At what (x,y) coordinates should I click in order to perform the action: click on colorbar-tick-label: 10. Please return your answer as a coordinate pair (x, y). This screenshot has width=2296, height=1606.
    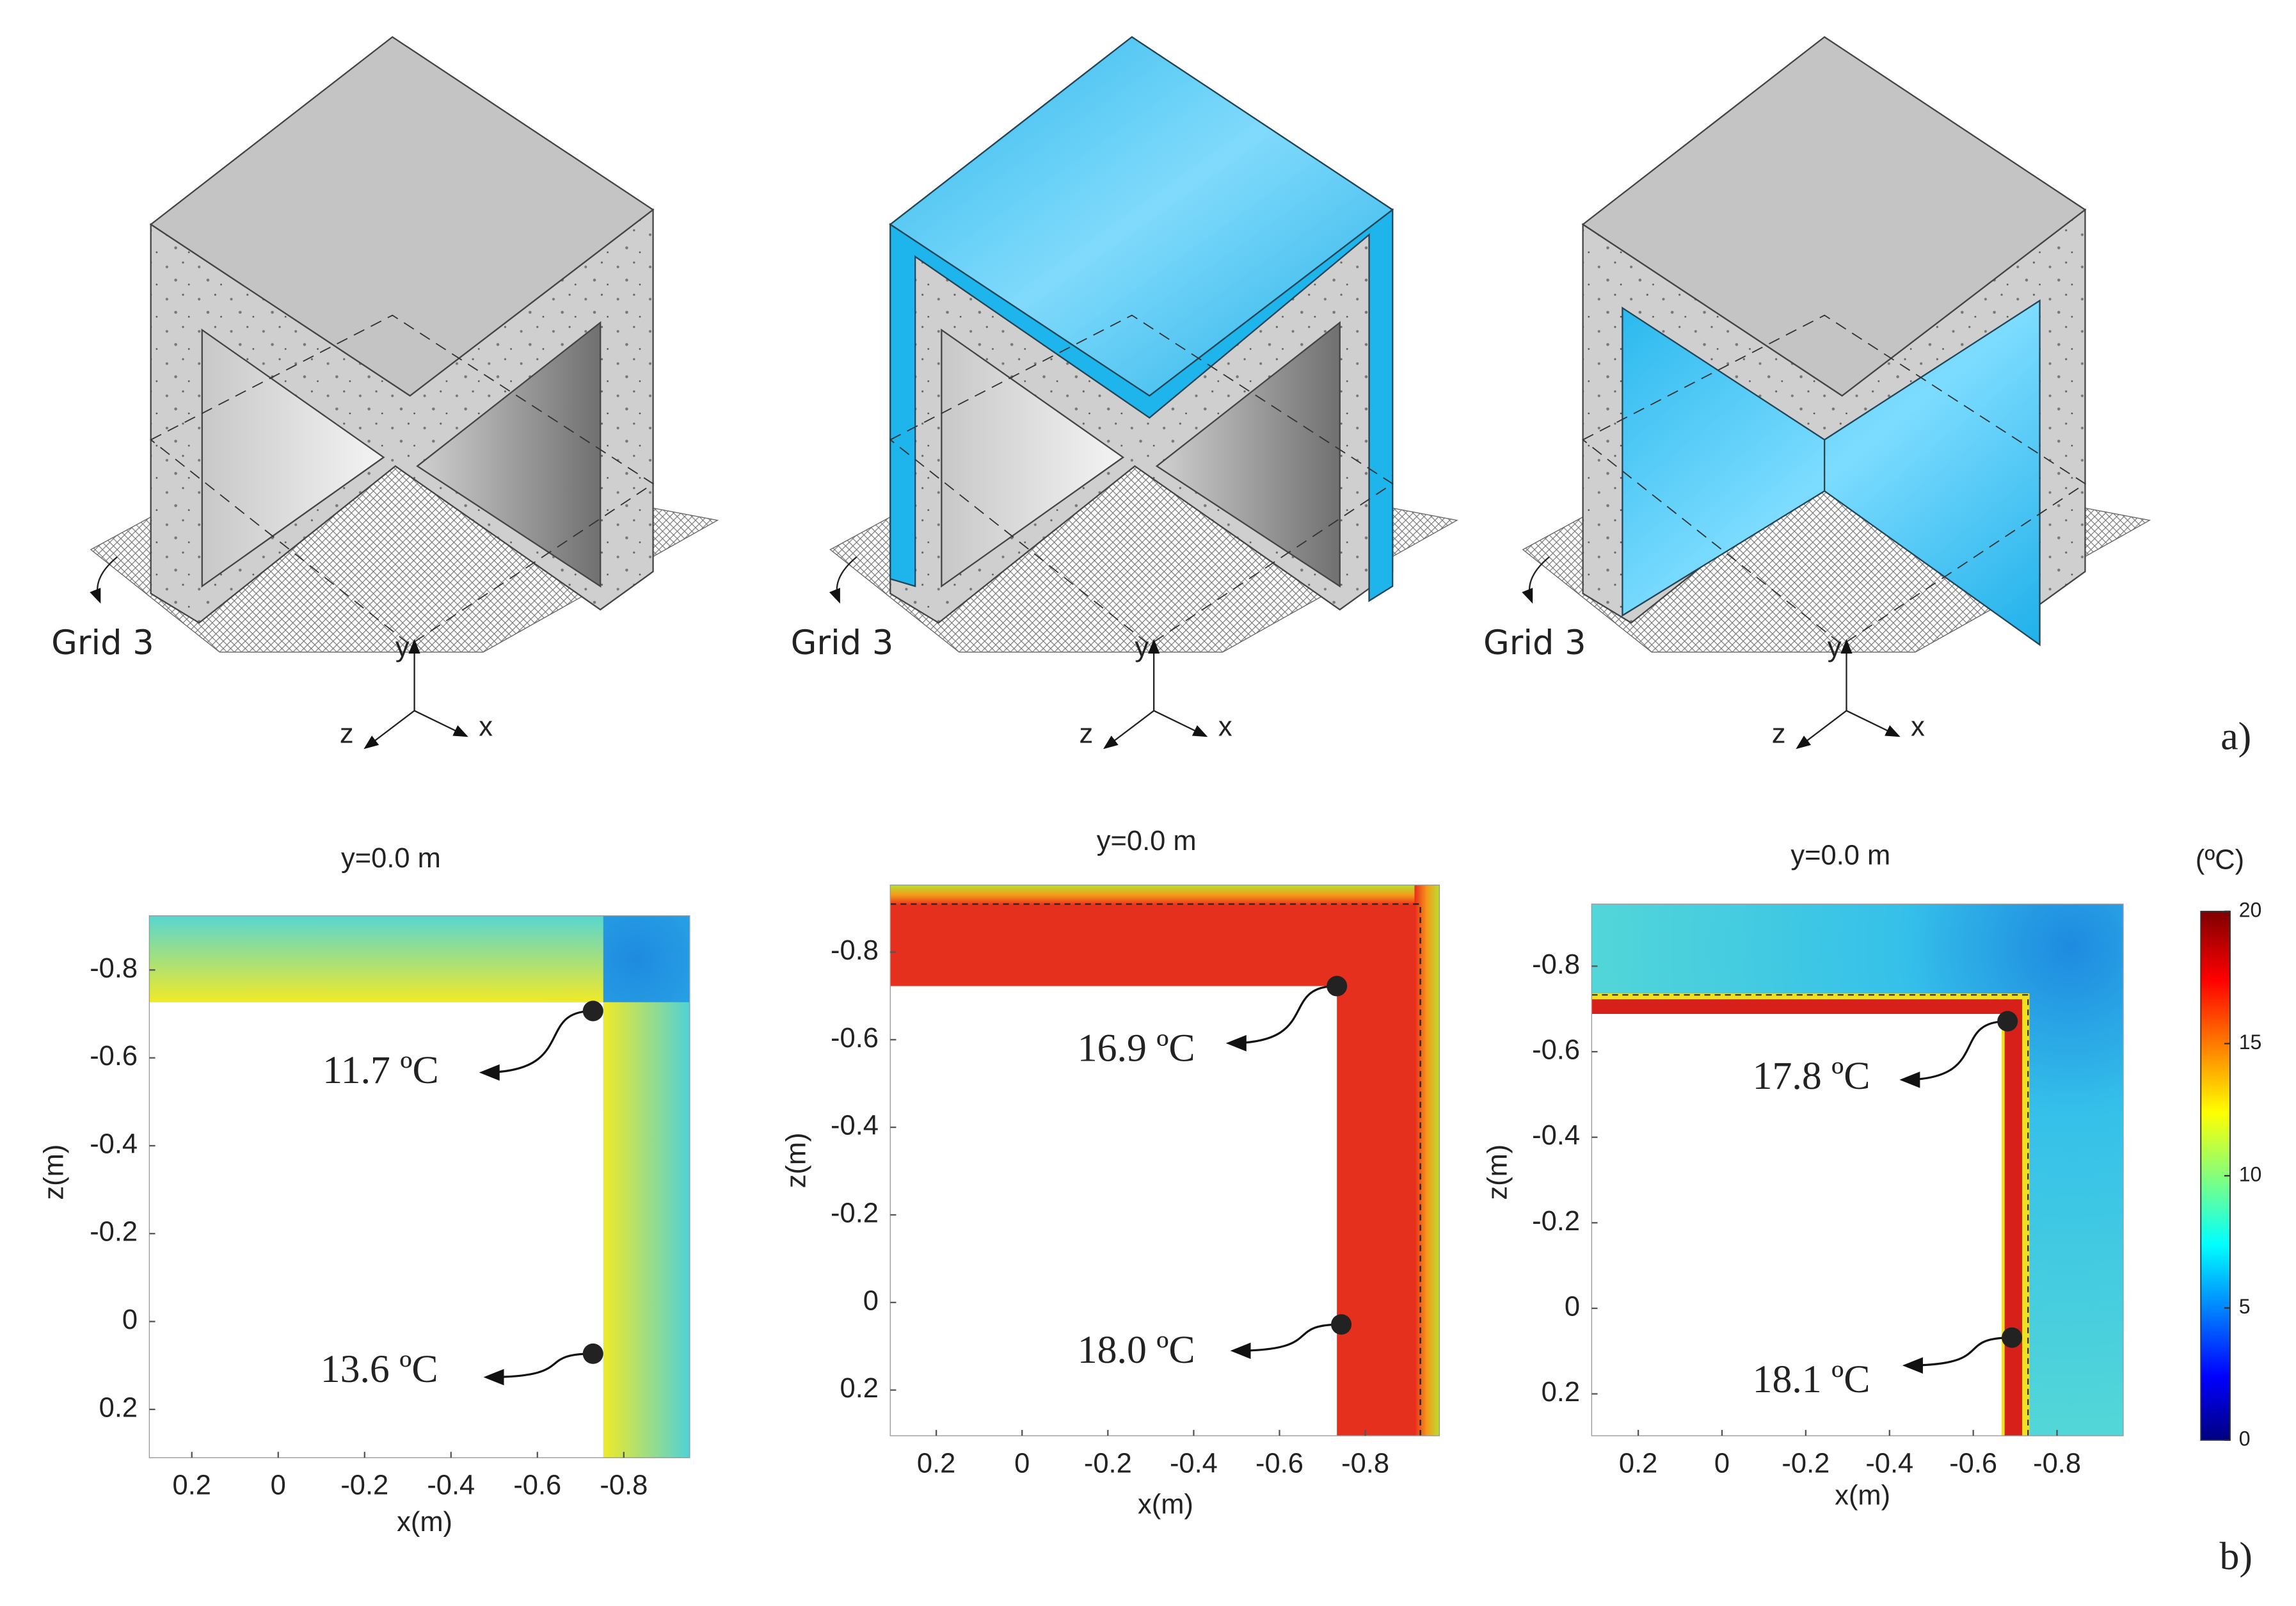
    Looking at the image, I should click on (2250, 1173).